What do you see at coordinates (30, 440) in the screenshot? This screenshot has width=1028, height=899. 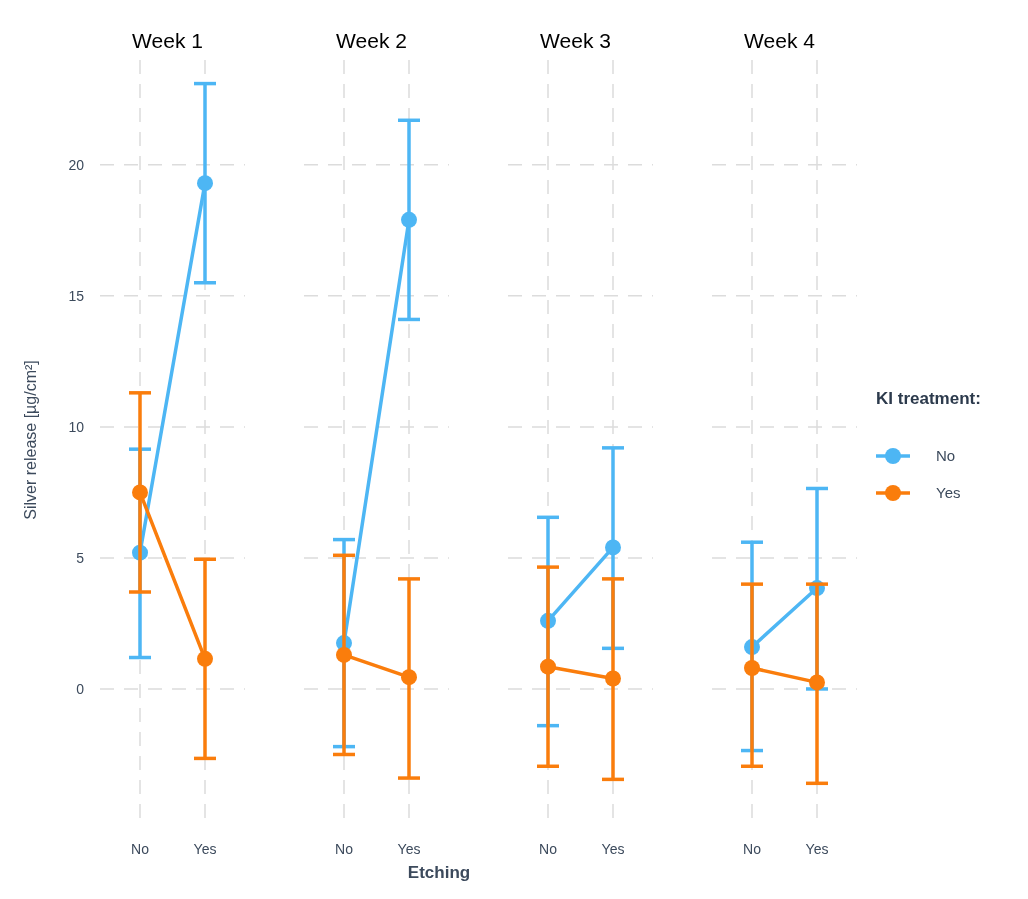 I see `y-axis-title: Silver release [µg/cm²]` at bounding box center [30, 440].